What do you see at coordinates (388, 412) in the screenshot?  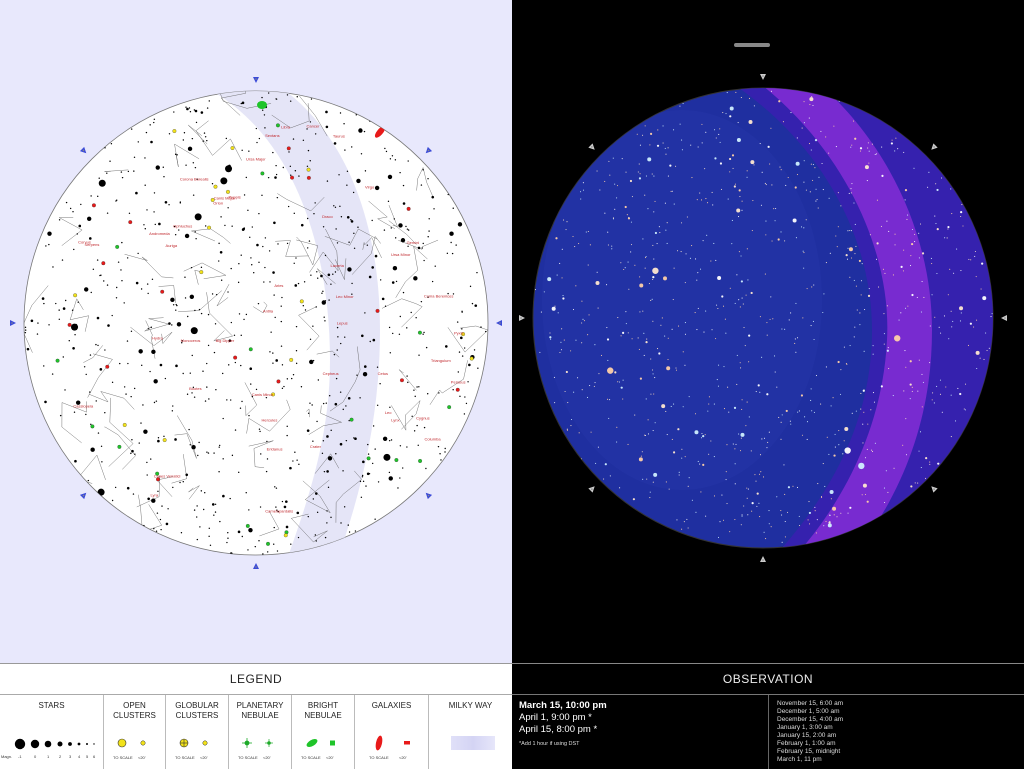 I see `constellation-label: Leo` at bounding box center [388, 412].